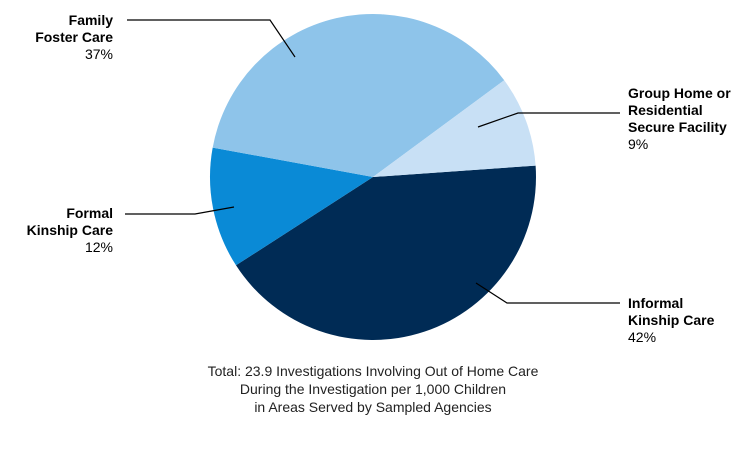  I want to click on slice-label: Informal Kinship Care 42%, so click(678, 320).